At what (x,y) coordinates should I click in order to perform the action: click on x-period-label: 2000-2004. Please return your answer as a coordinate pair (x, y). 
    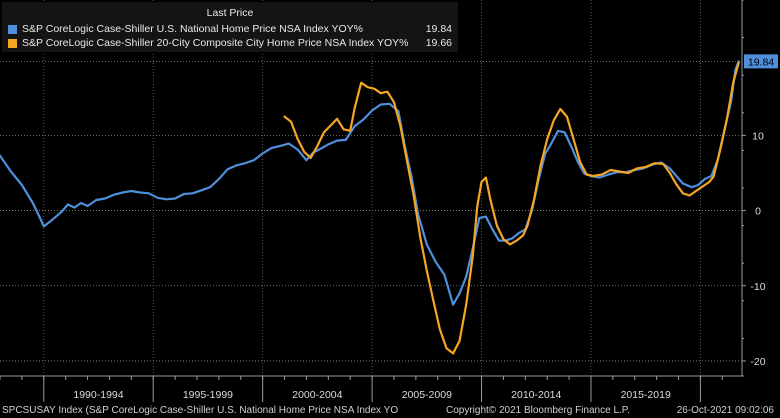
    Looking at the image, I should click on (317, 395).